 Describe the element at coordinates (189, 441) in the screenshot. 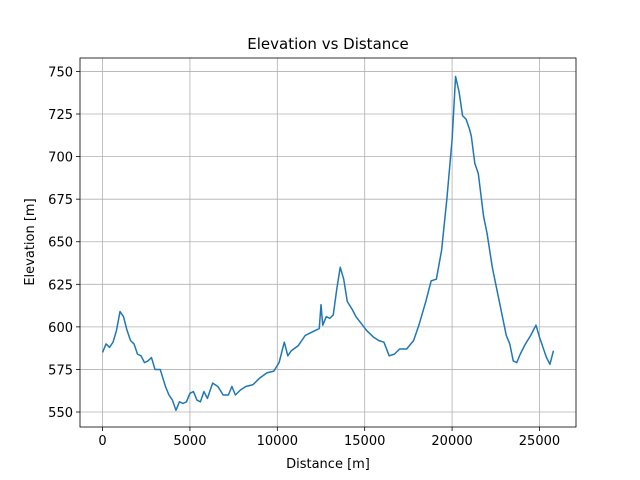

I see `x-tick-label: 5000` at that location.